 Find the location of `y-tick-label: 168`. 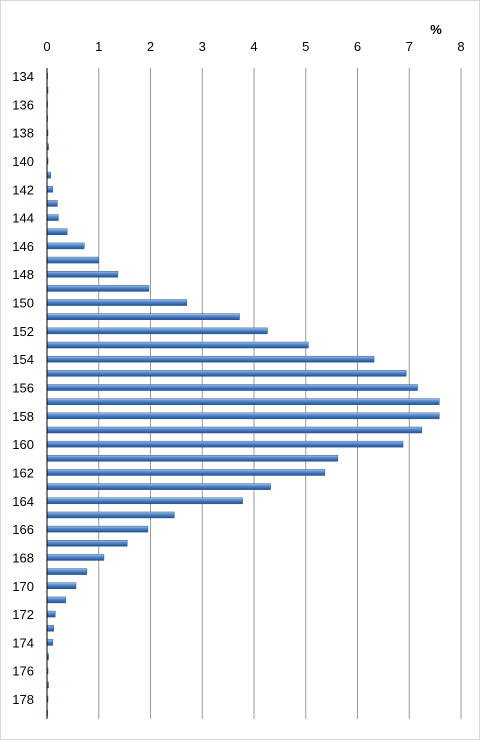

y-tick-label: 168 is located at coordinates (23, 557).